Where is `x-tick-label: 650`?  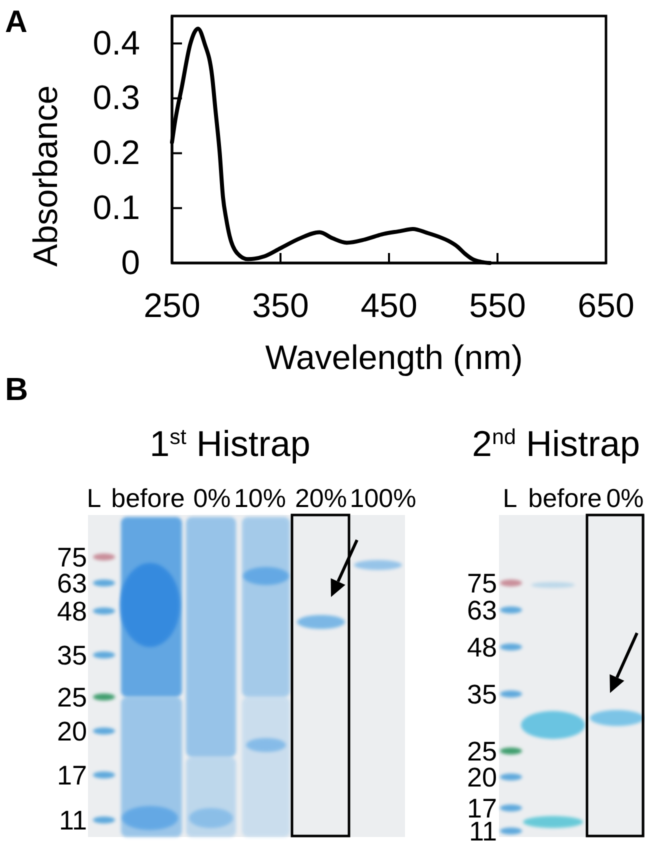
x-tick-label: 650 is located at coordinates (606, 306).